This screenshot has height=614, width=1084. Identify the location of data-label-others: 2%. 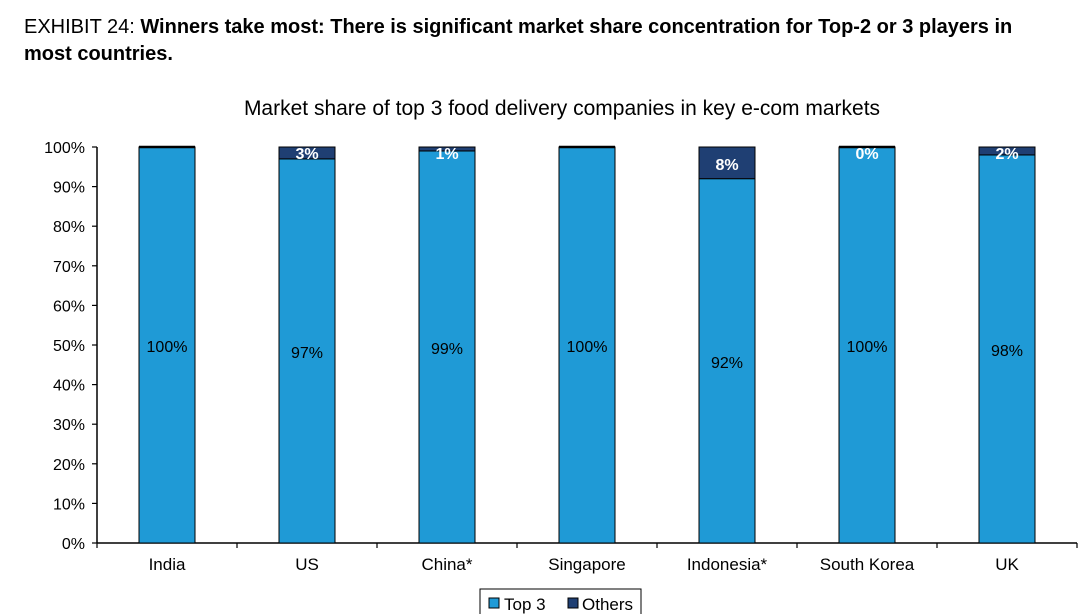
(1006, 154).